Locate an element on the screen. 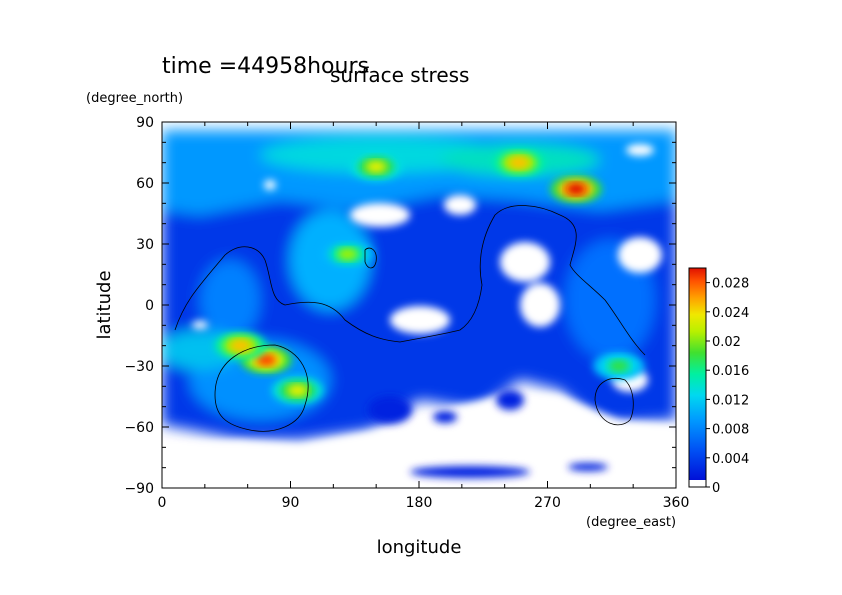 The width and height of the screenshot is (842, 595). colorbar-tick-label: 0.024 is located at coordinates (730, 313).